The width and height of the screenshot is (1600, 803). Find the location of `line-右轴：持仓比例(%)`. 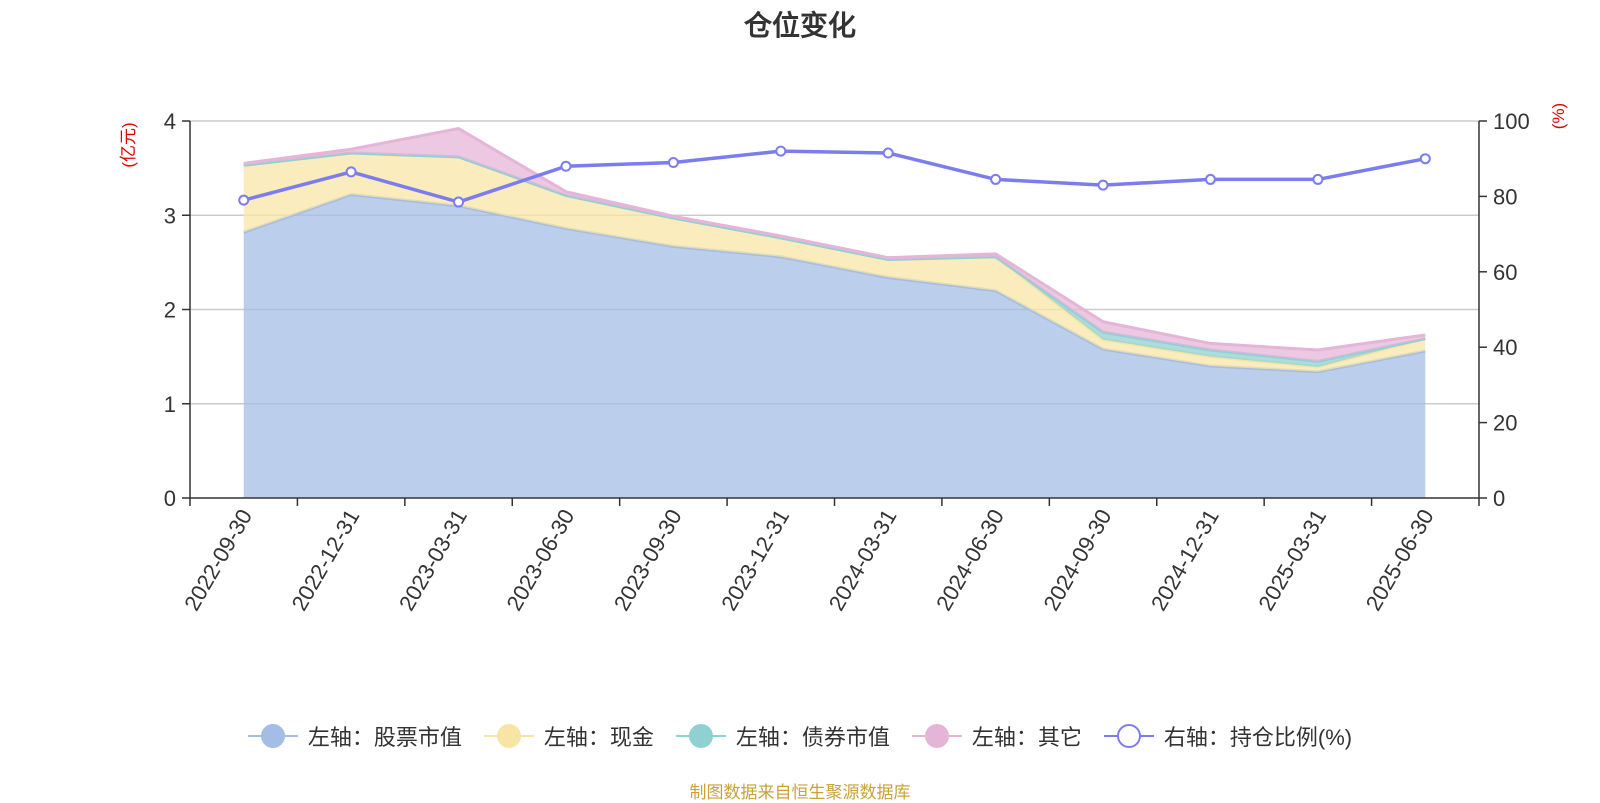

line-右轴：持仓比例(%) is located at coordinates (834, 176).